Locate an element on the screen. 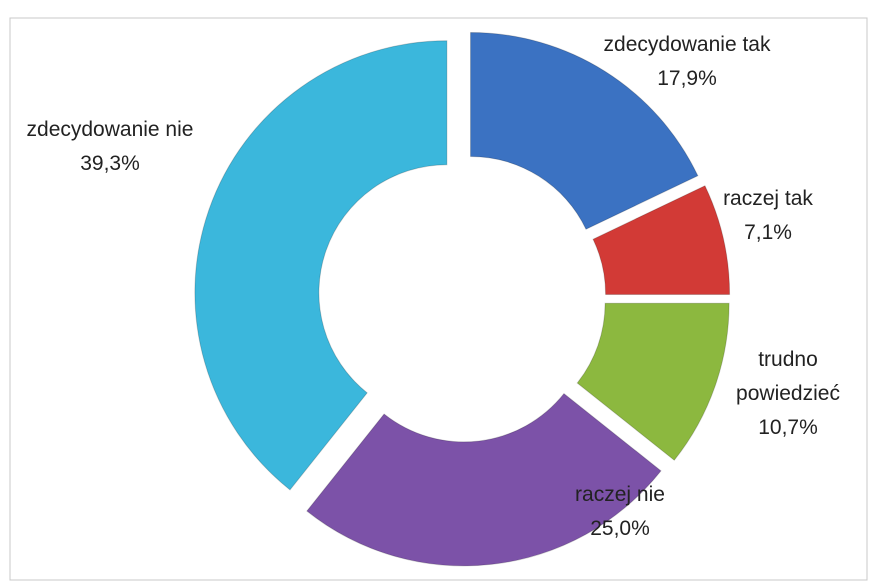  value-label: 17,9% is located at coordinates (687, 78).